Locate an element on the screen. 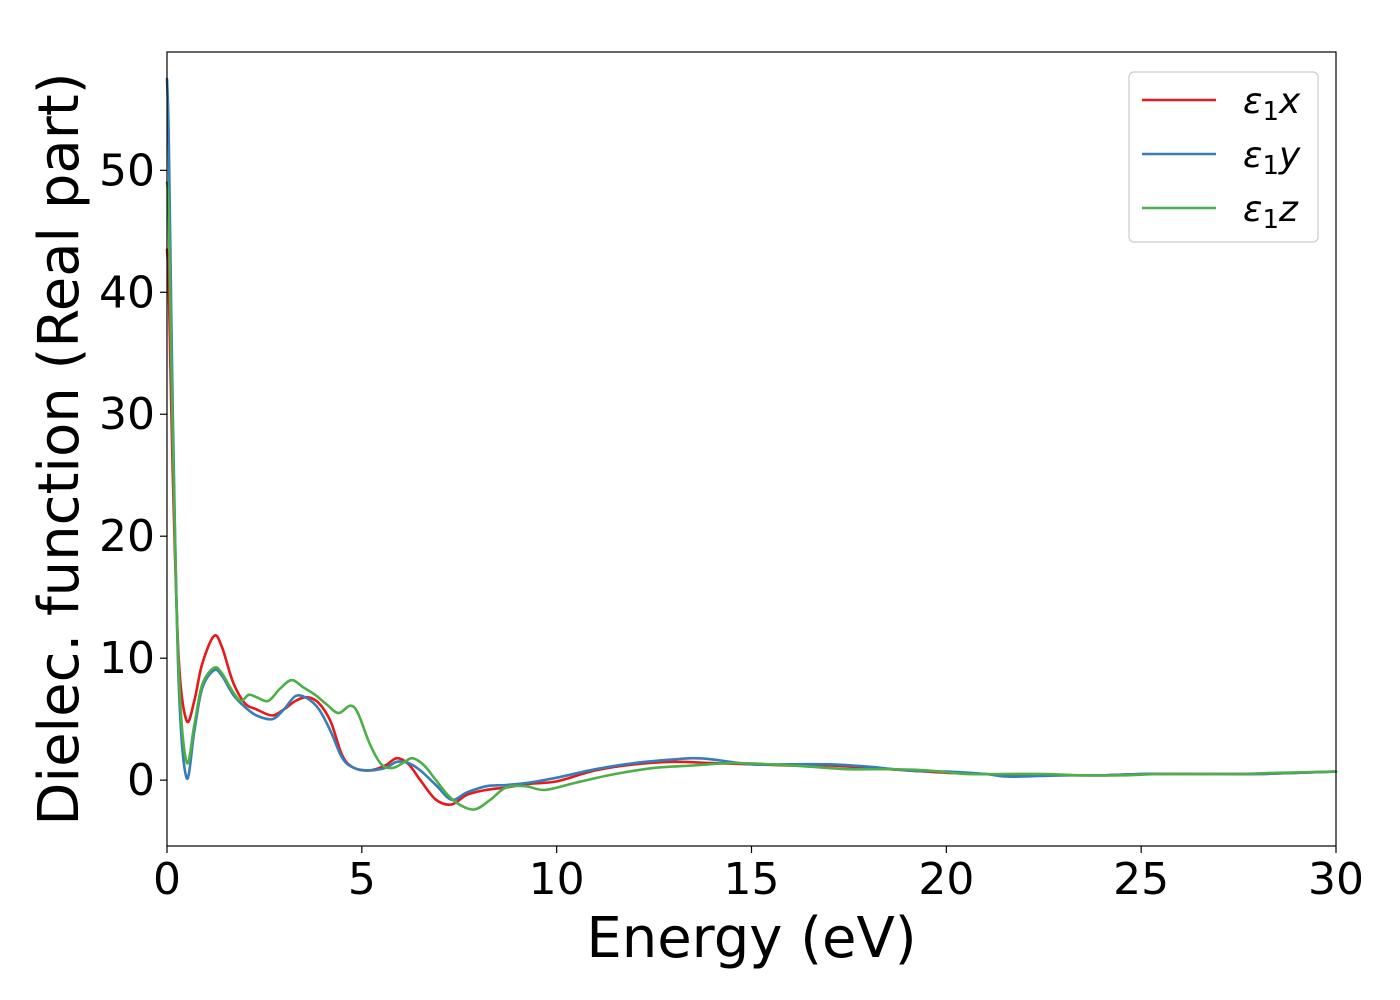 This screenshot has width=1400, height=1000. x-tick-label: 0 is located at coordinates (167, 879).